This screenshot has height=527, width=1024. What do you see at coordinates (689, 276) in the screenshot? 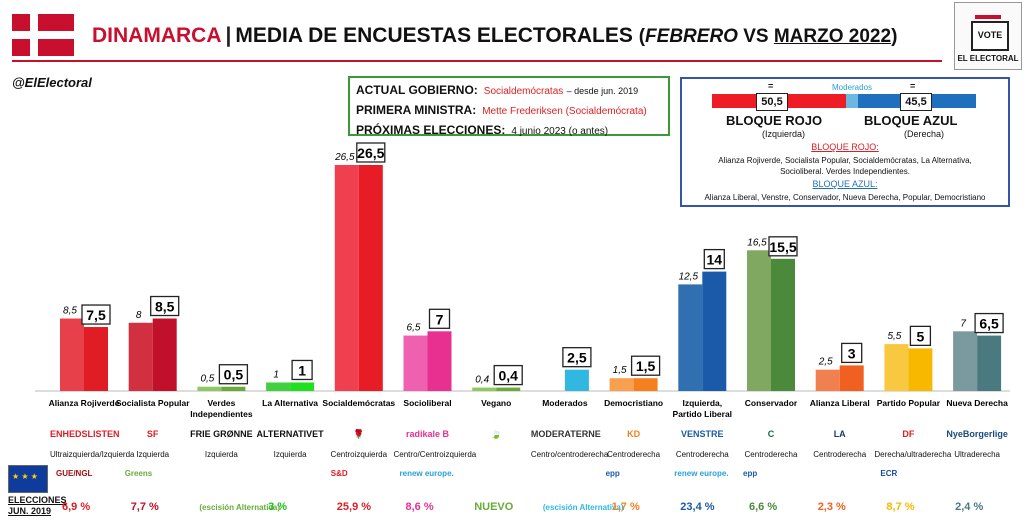
I see `prev-value-label: 12,5` at bounding box center [689, 276].